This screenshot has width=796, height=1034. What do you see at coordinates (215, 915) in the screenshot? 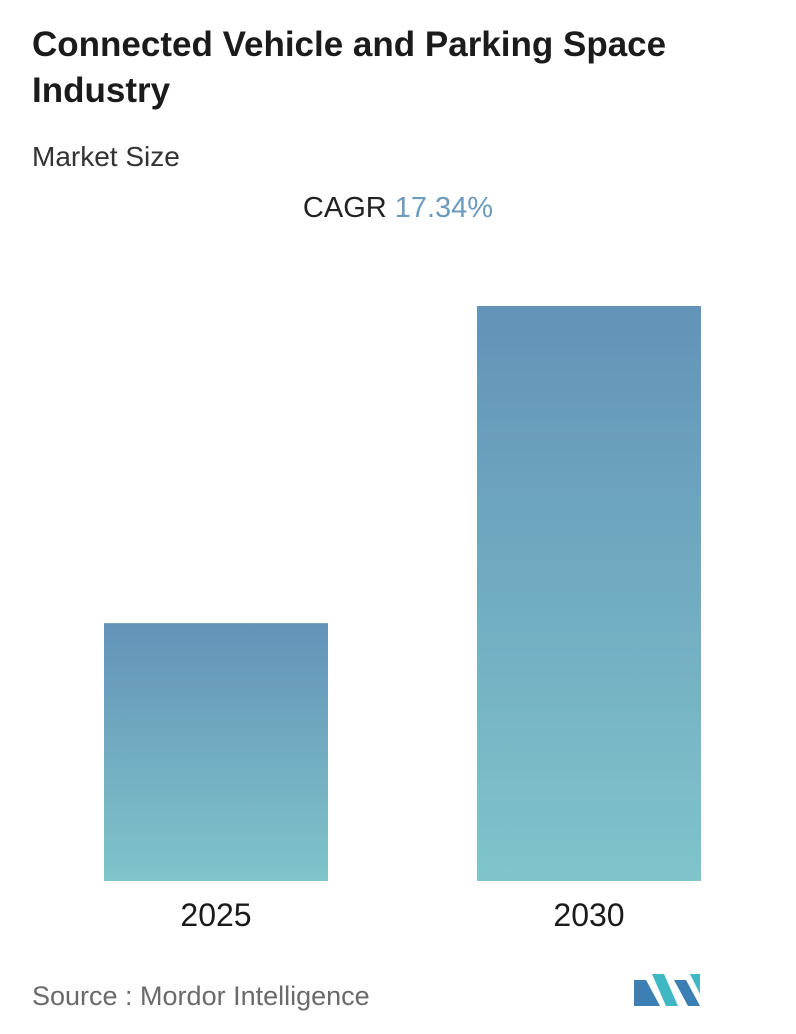
I see `x-tick-label-2025: 2025` at bounding box center [215, 915].